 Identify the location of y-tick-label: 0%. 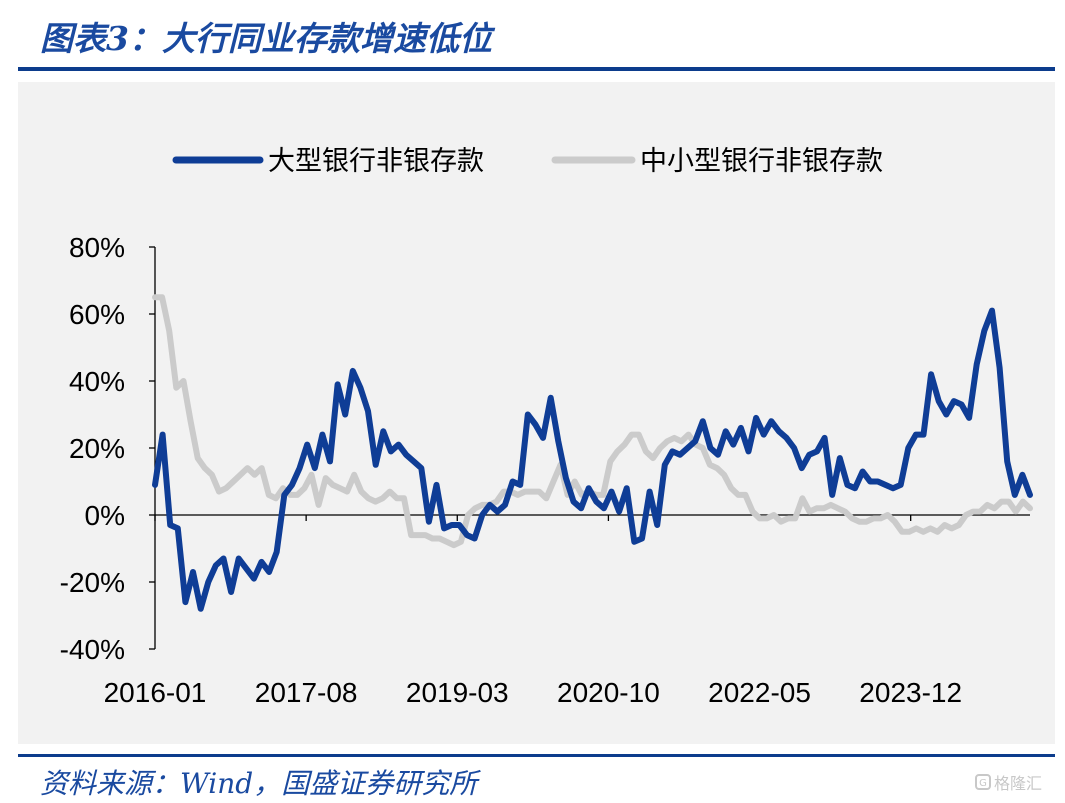
(105, 515).